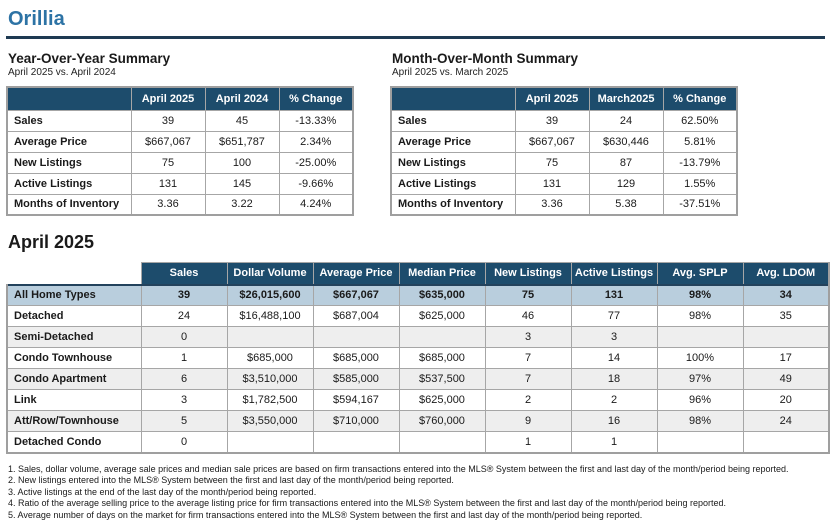  What do you see at coordinates (316, 120) in the screenshot?
I see `cell-value: -13.33%` at bounding box center [316, 120].